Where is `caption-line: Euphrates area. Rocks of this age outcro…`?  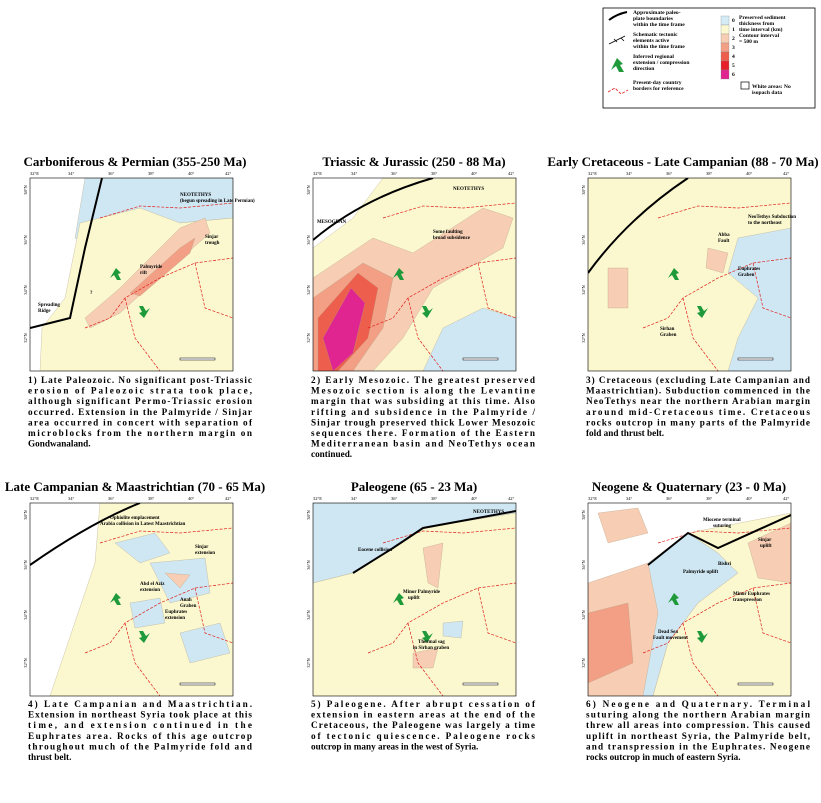 caption-line: Euphrates area. Rocks of this age outcro… is located at coordinates (140, 736).